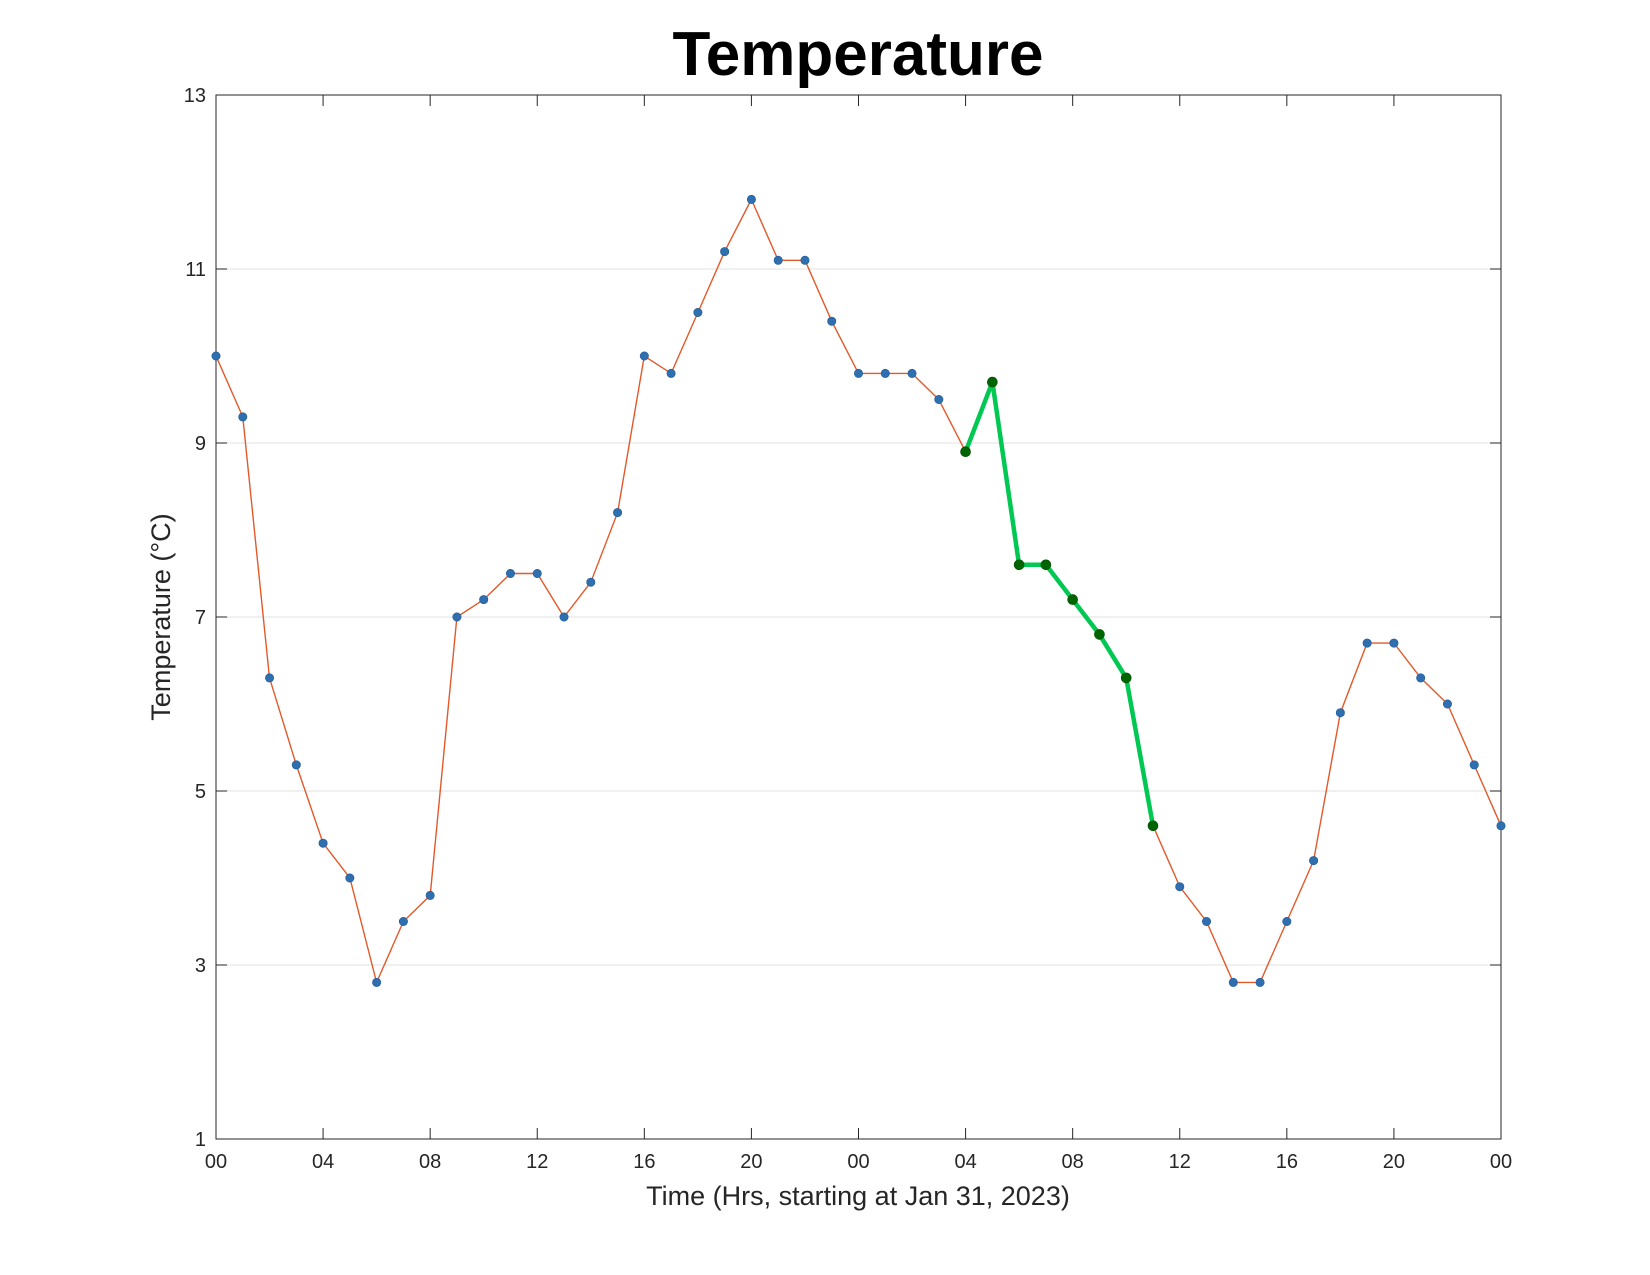 This screenshot has height=1275, width=1650. What do you see at coordinates (200, 966) in the screenshot?
I see `y-tick-label: 3` at bounding box center [200, 966].